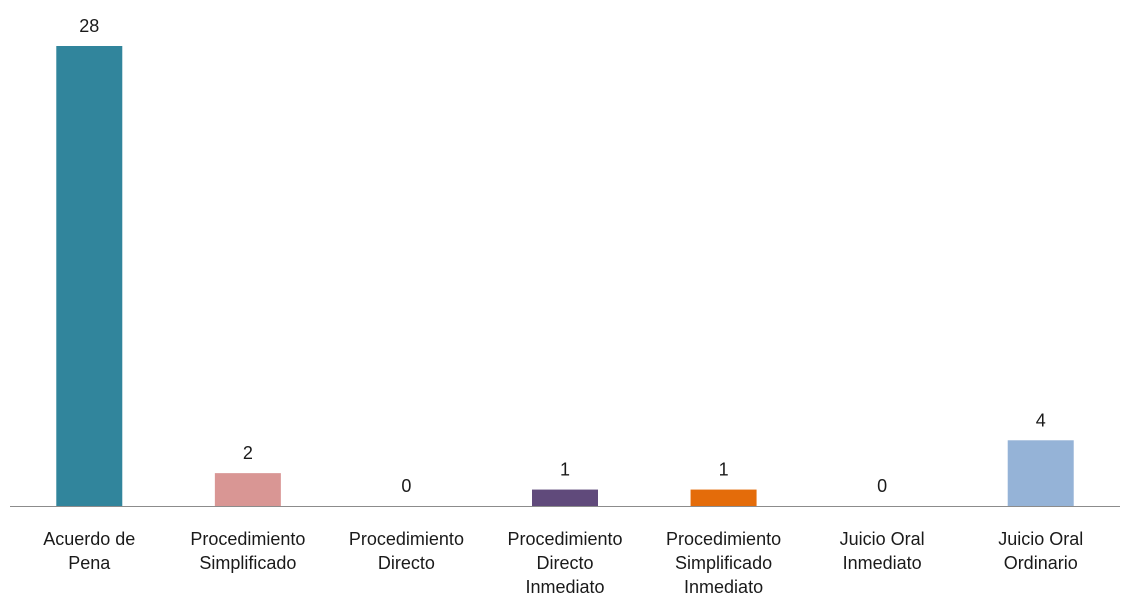 This screenshot has width=1131, height=612. Describe the element at coordinates (89, 26) in the screenshot. I see `data-label-1: 28` at that location.